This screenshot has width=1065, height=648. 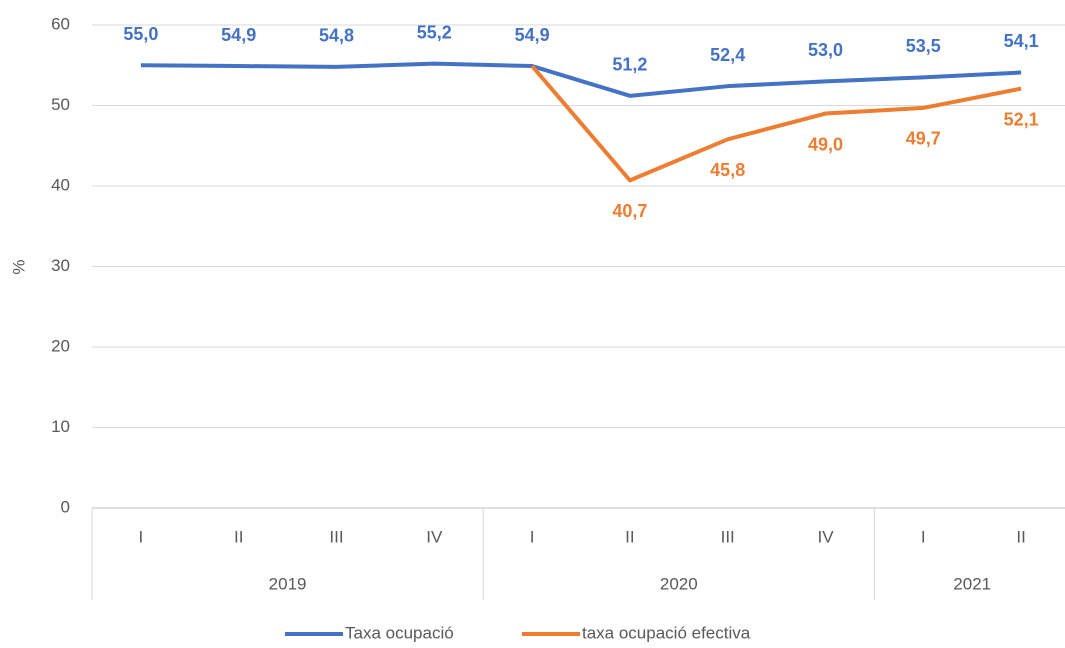 What do you see at coordinates (1021, 119) in the screenshot?
I see `data-label: 52,1` at bounding box center [1021, 119].